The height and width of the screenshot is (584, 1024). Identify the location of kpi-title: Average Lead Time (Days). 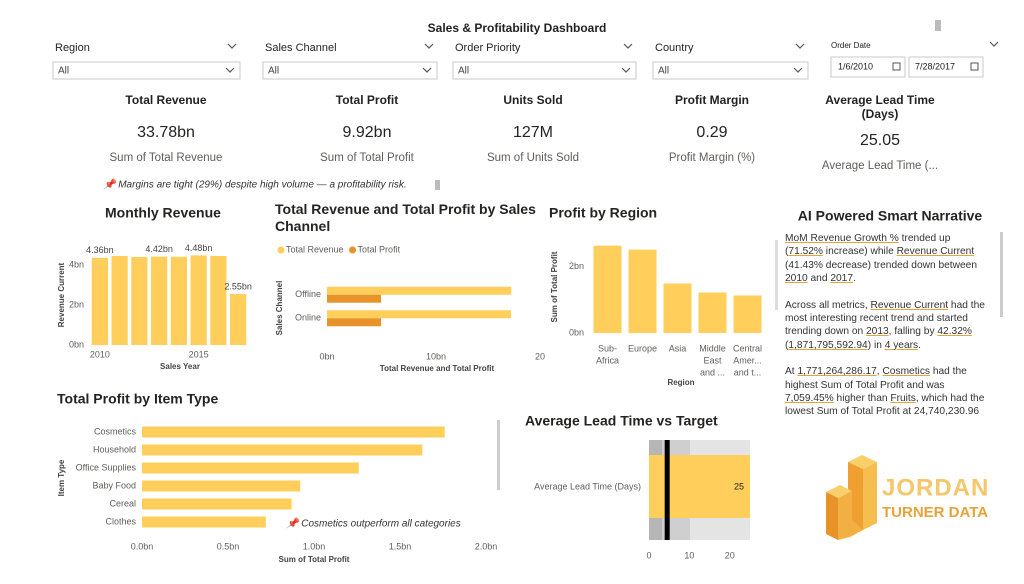
(880, 107).